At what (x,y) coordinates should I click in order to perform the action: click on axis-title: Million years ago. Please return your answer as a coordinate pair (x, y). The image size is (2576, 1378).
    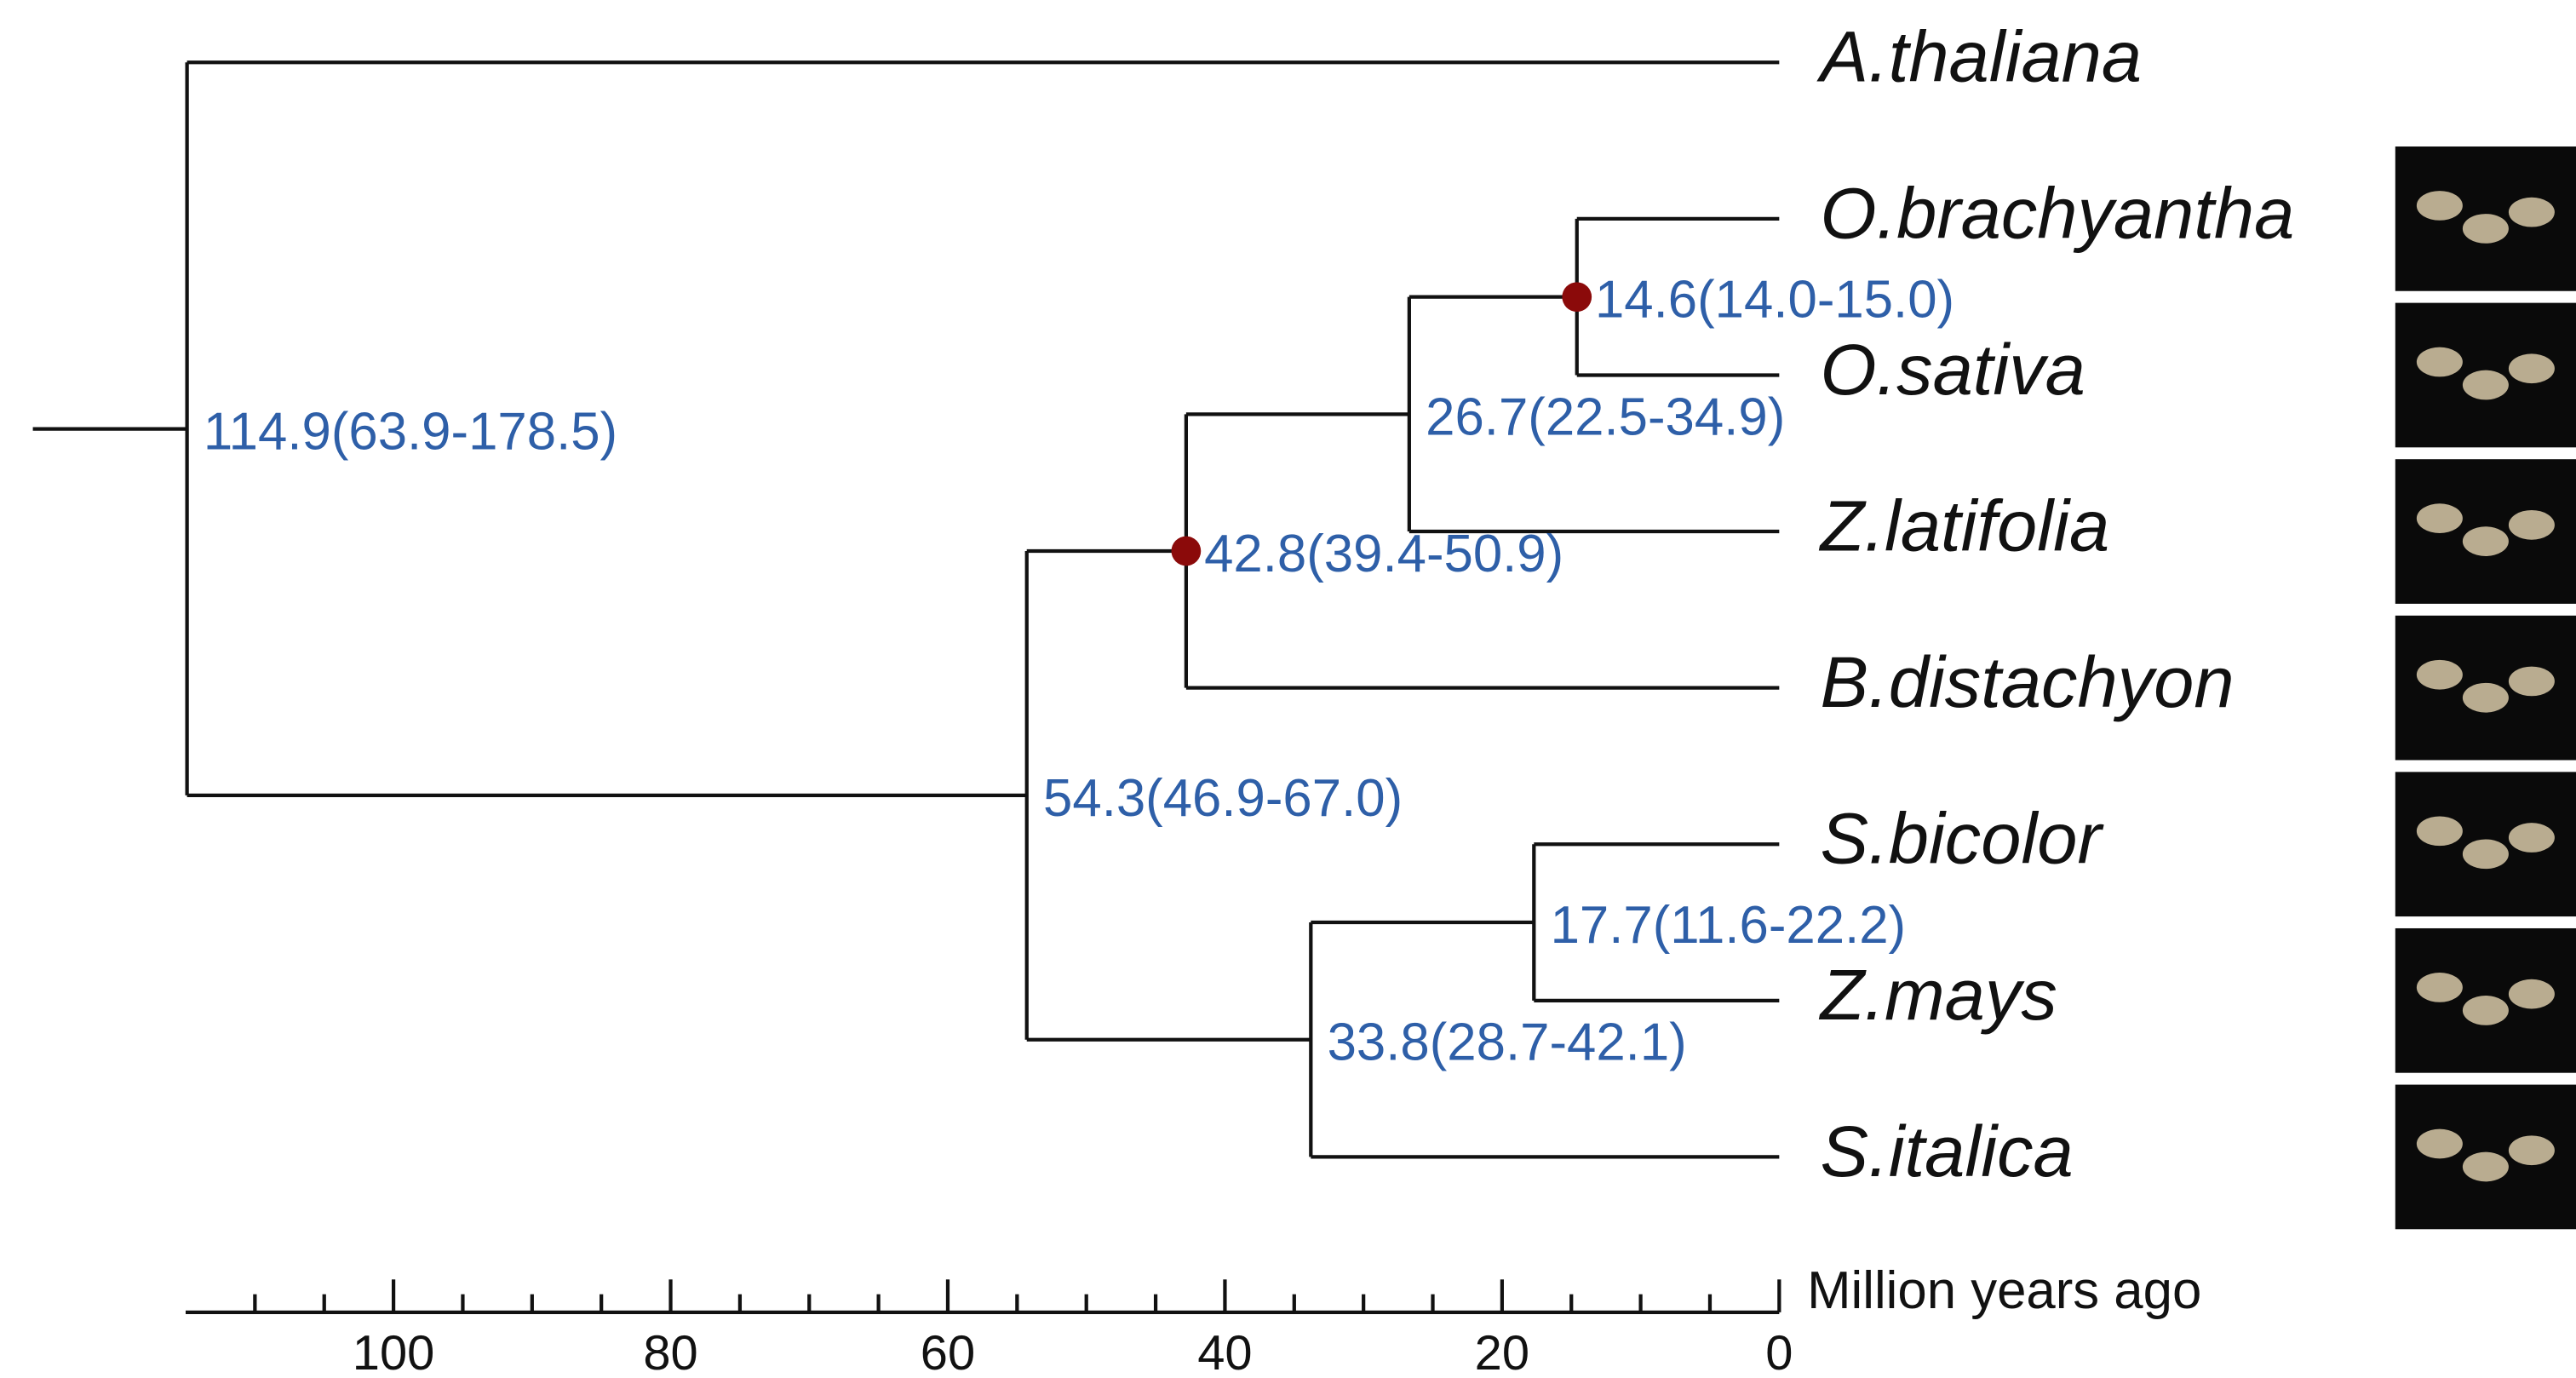
    Looking at the image, I should click on (2004, 1290).